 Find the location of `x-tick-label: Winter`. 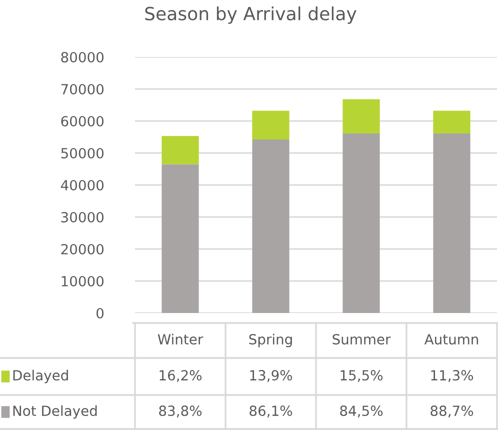

x-tick-label: Winter is located at coordinates (181, 339).